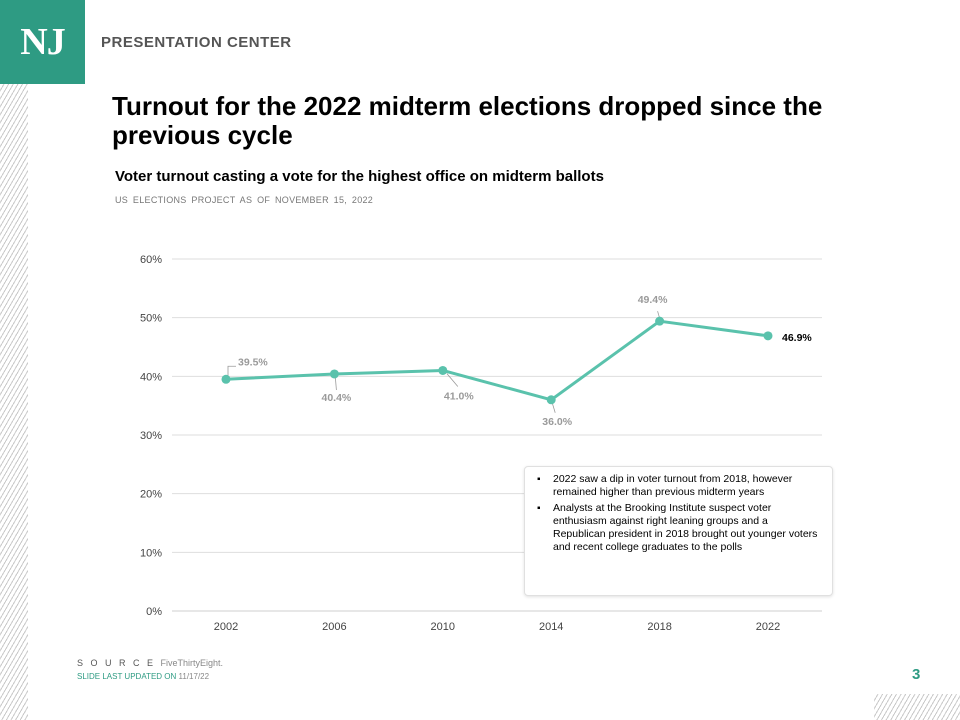 The image size is (960, 720). Describe the element at coordinates (151, 260) in the screenshot. I see `y-tick-label: 60%` at that location.